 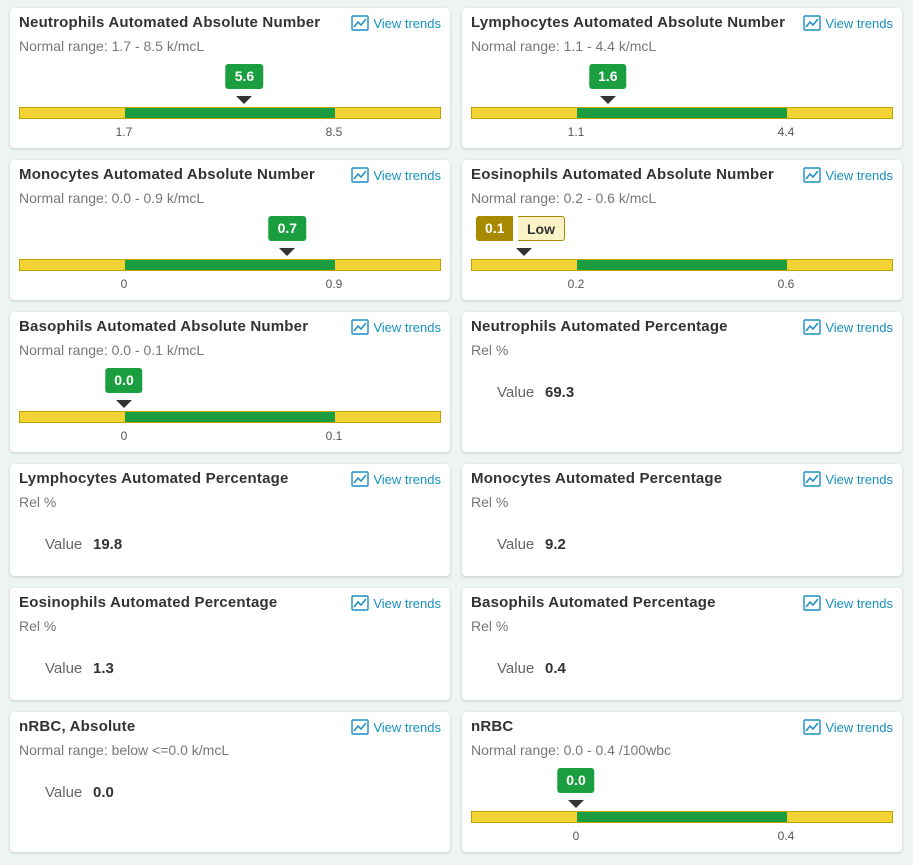 What do you see at coordinates (593, 602) in the screenshot?
I see `card-title: Basophils Automated Percentage` at bounding box center [593, 602].